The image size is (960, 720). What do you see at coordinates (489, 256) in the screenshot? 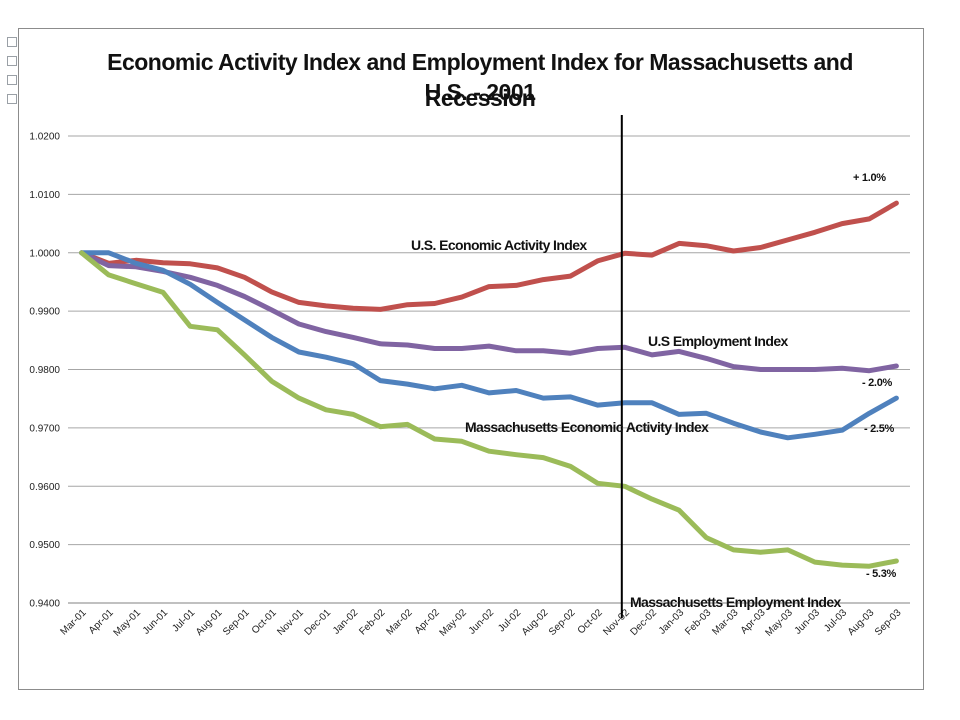
I see `series-line-u-s-economic-activity-index` at bounding box center [489, 256].